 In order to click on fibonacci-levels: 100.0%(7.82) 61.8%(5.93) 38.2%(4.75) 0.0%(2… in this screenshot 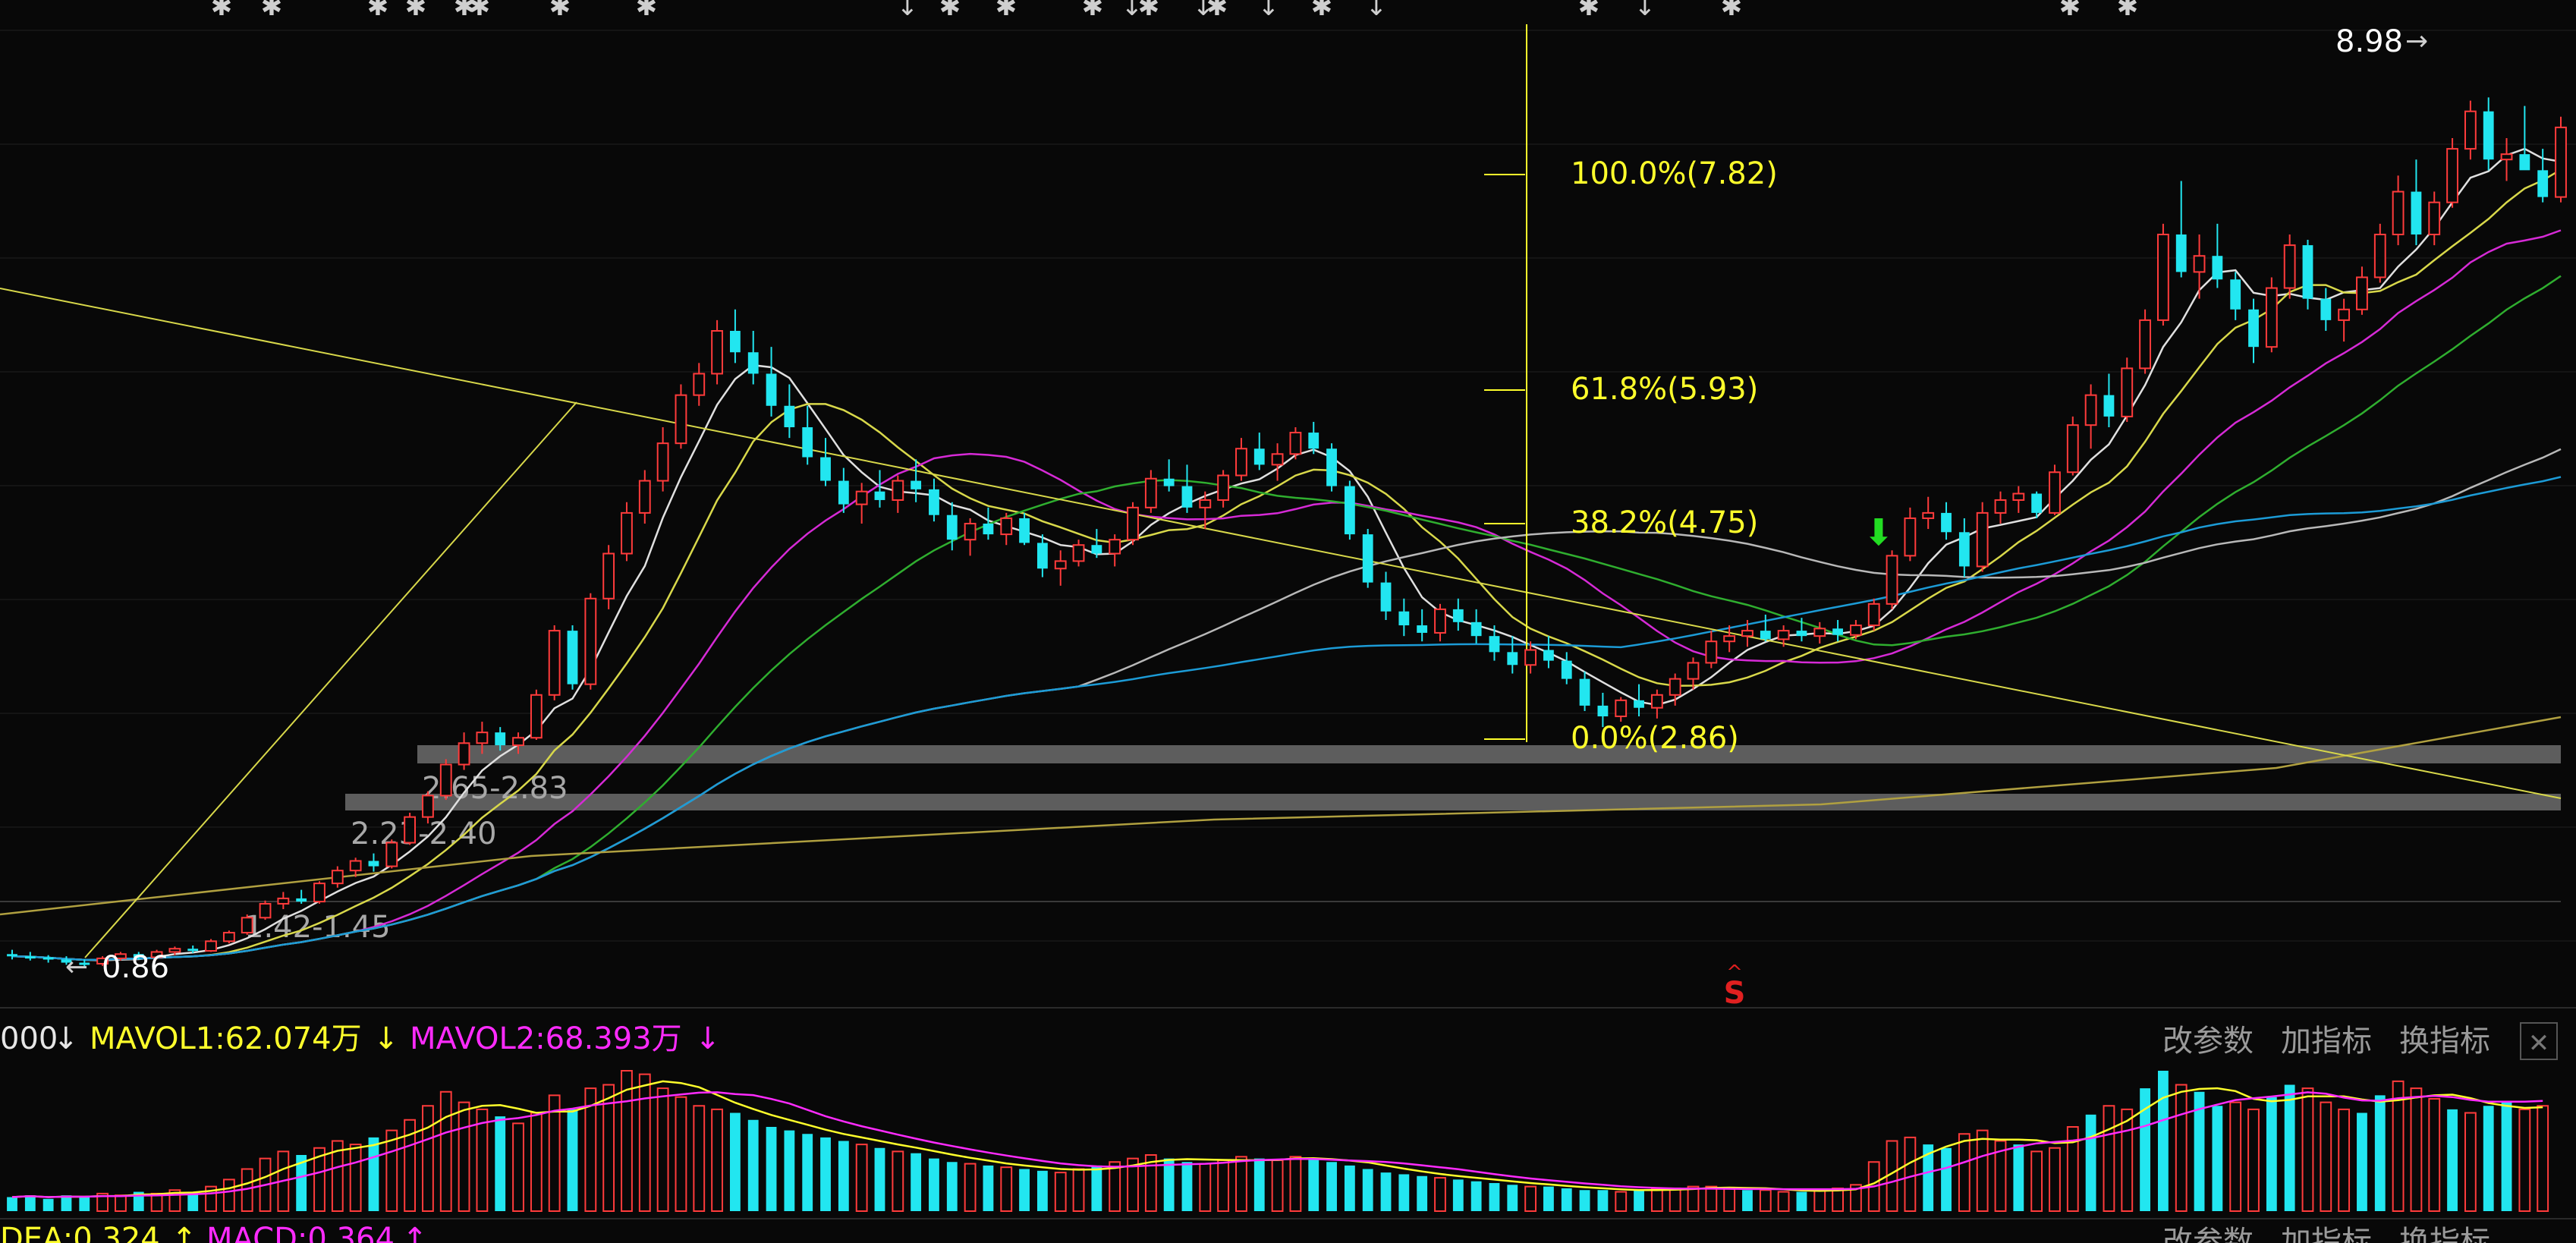, I will do `click(1631, 390)`.